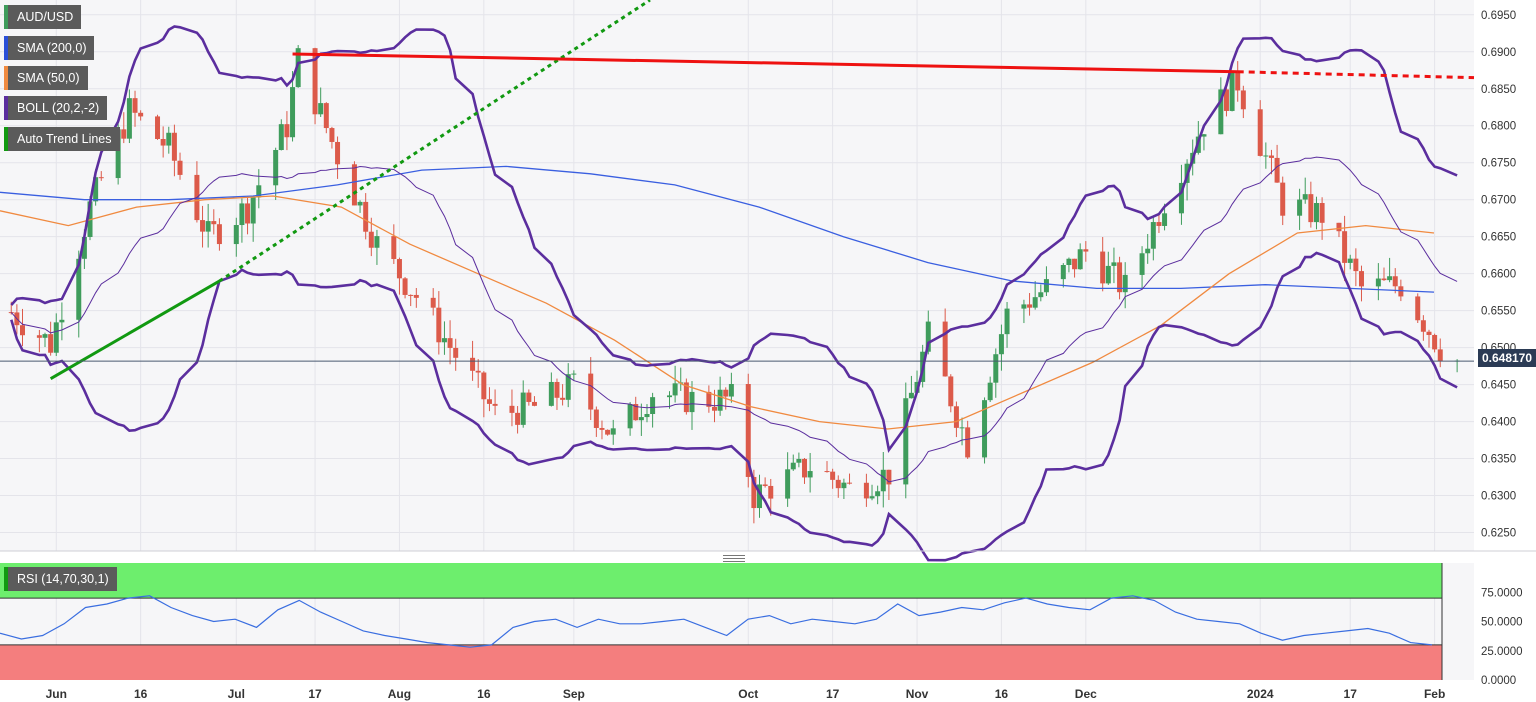  Describe the element at coordinates (43, 17) in the screenshot. I see `legend-symbol: AUD/USD` at that location.